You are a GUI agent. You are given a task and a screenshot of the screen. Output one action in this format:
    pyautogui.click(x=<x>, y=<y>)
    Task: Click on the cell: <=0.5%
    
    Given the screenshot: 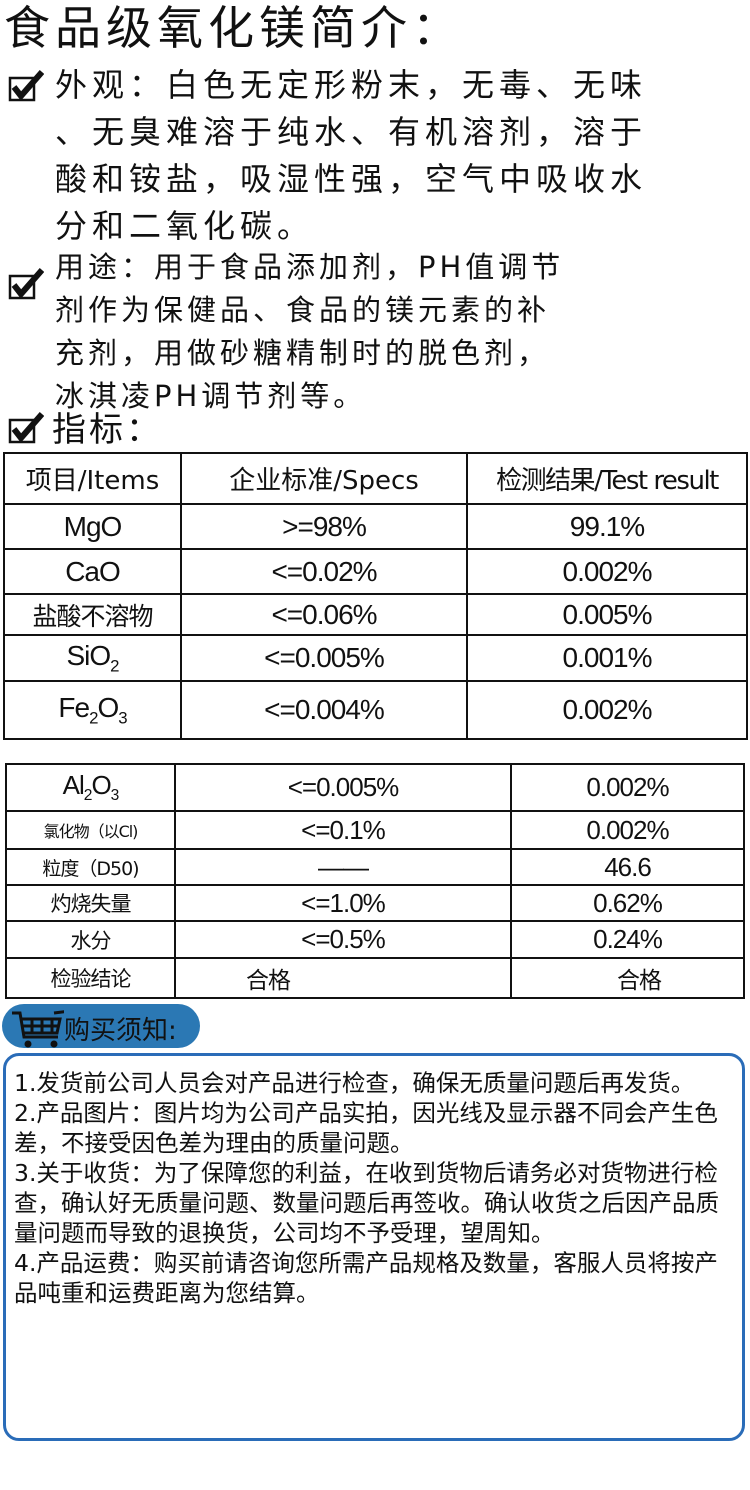 What is the action you would take?
    pyautogui.click(x=343, y=939)
    